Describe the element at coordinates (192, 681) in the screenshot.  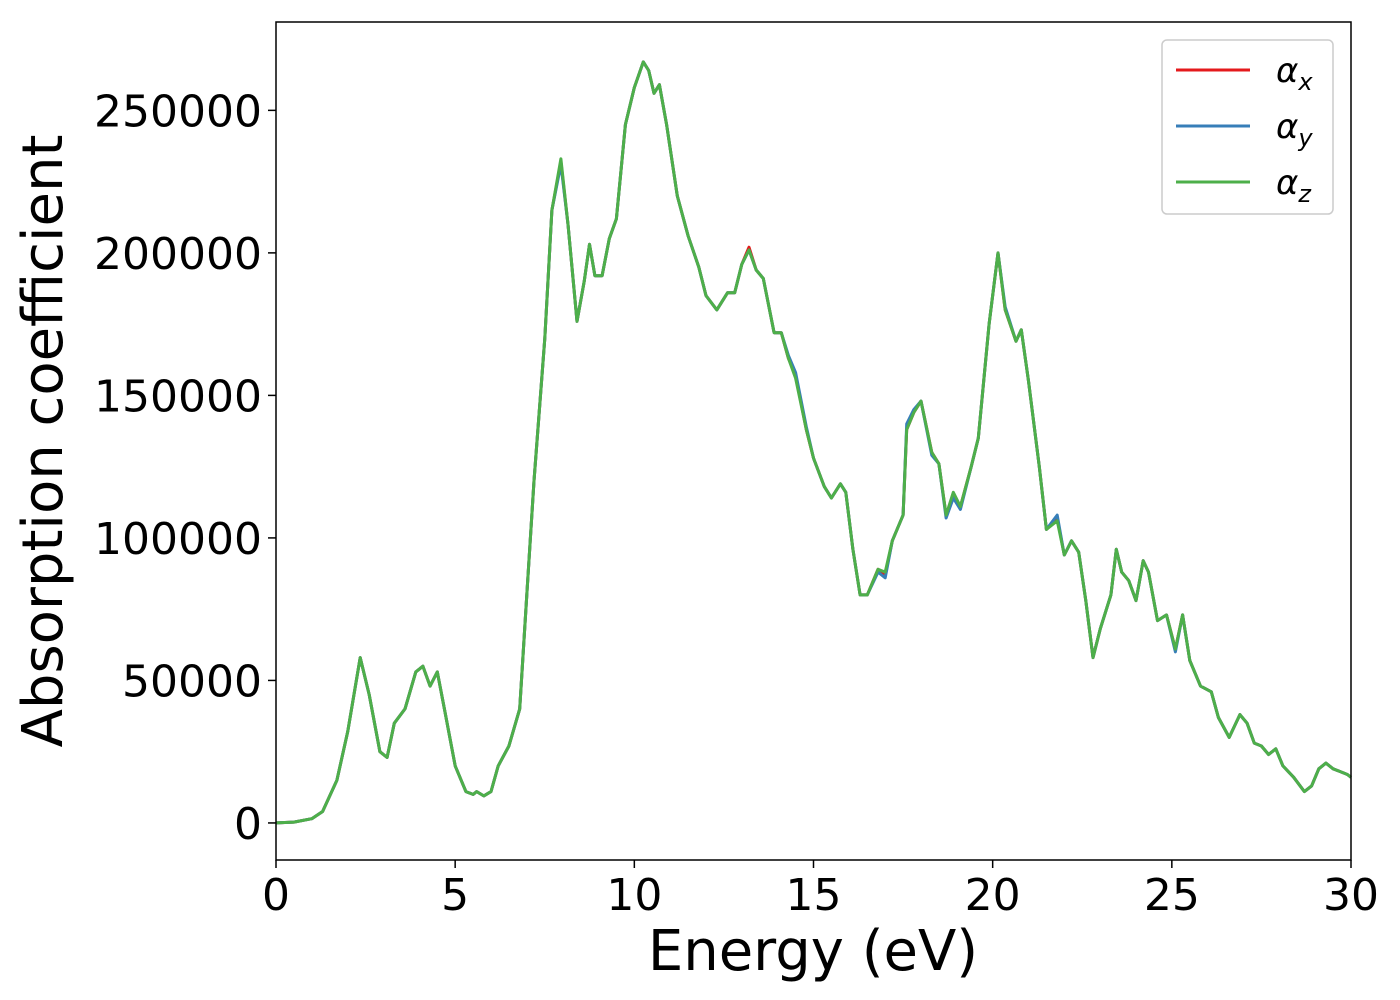
I see `y-tick-label: 50000` at that location.